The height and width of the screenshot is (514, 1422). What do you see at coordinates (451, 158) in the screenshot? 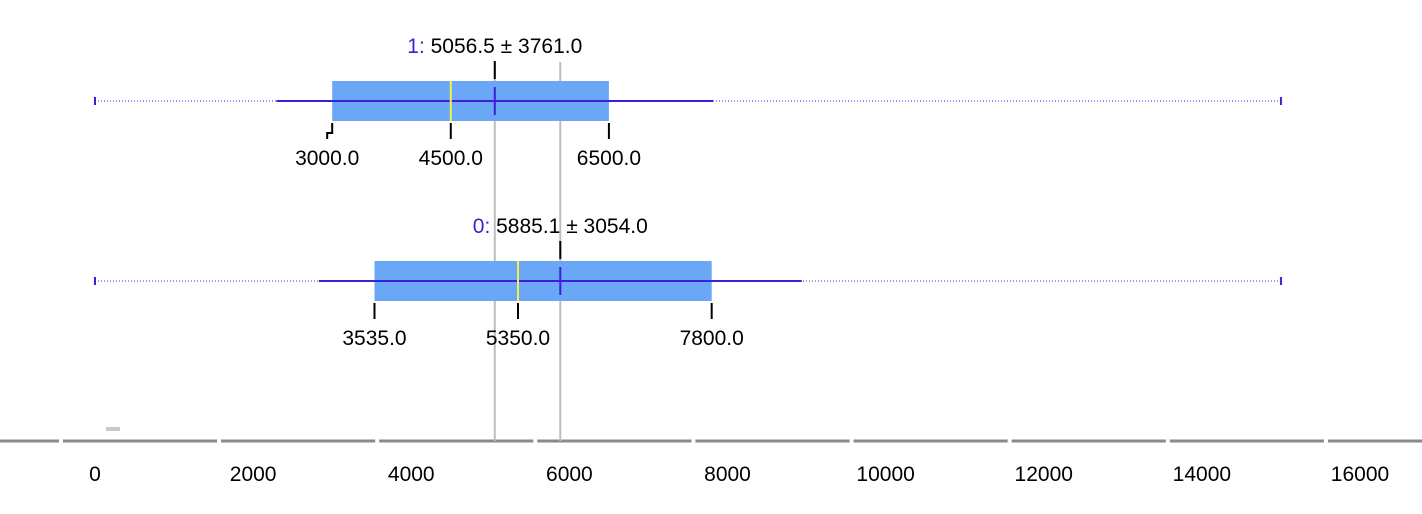
I see `median-label: 4500.0` at bounding box center [451, 158].